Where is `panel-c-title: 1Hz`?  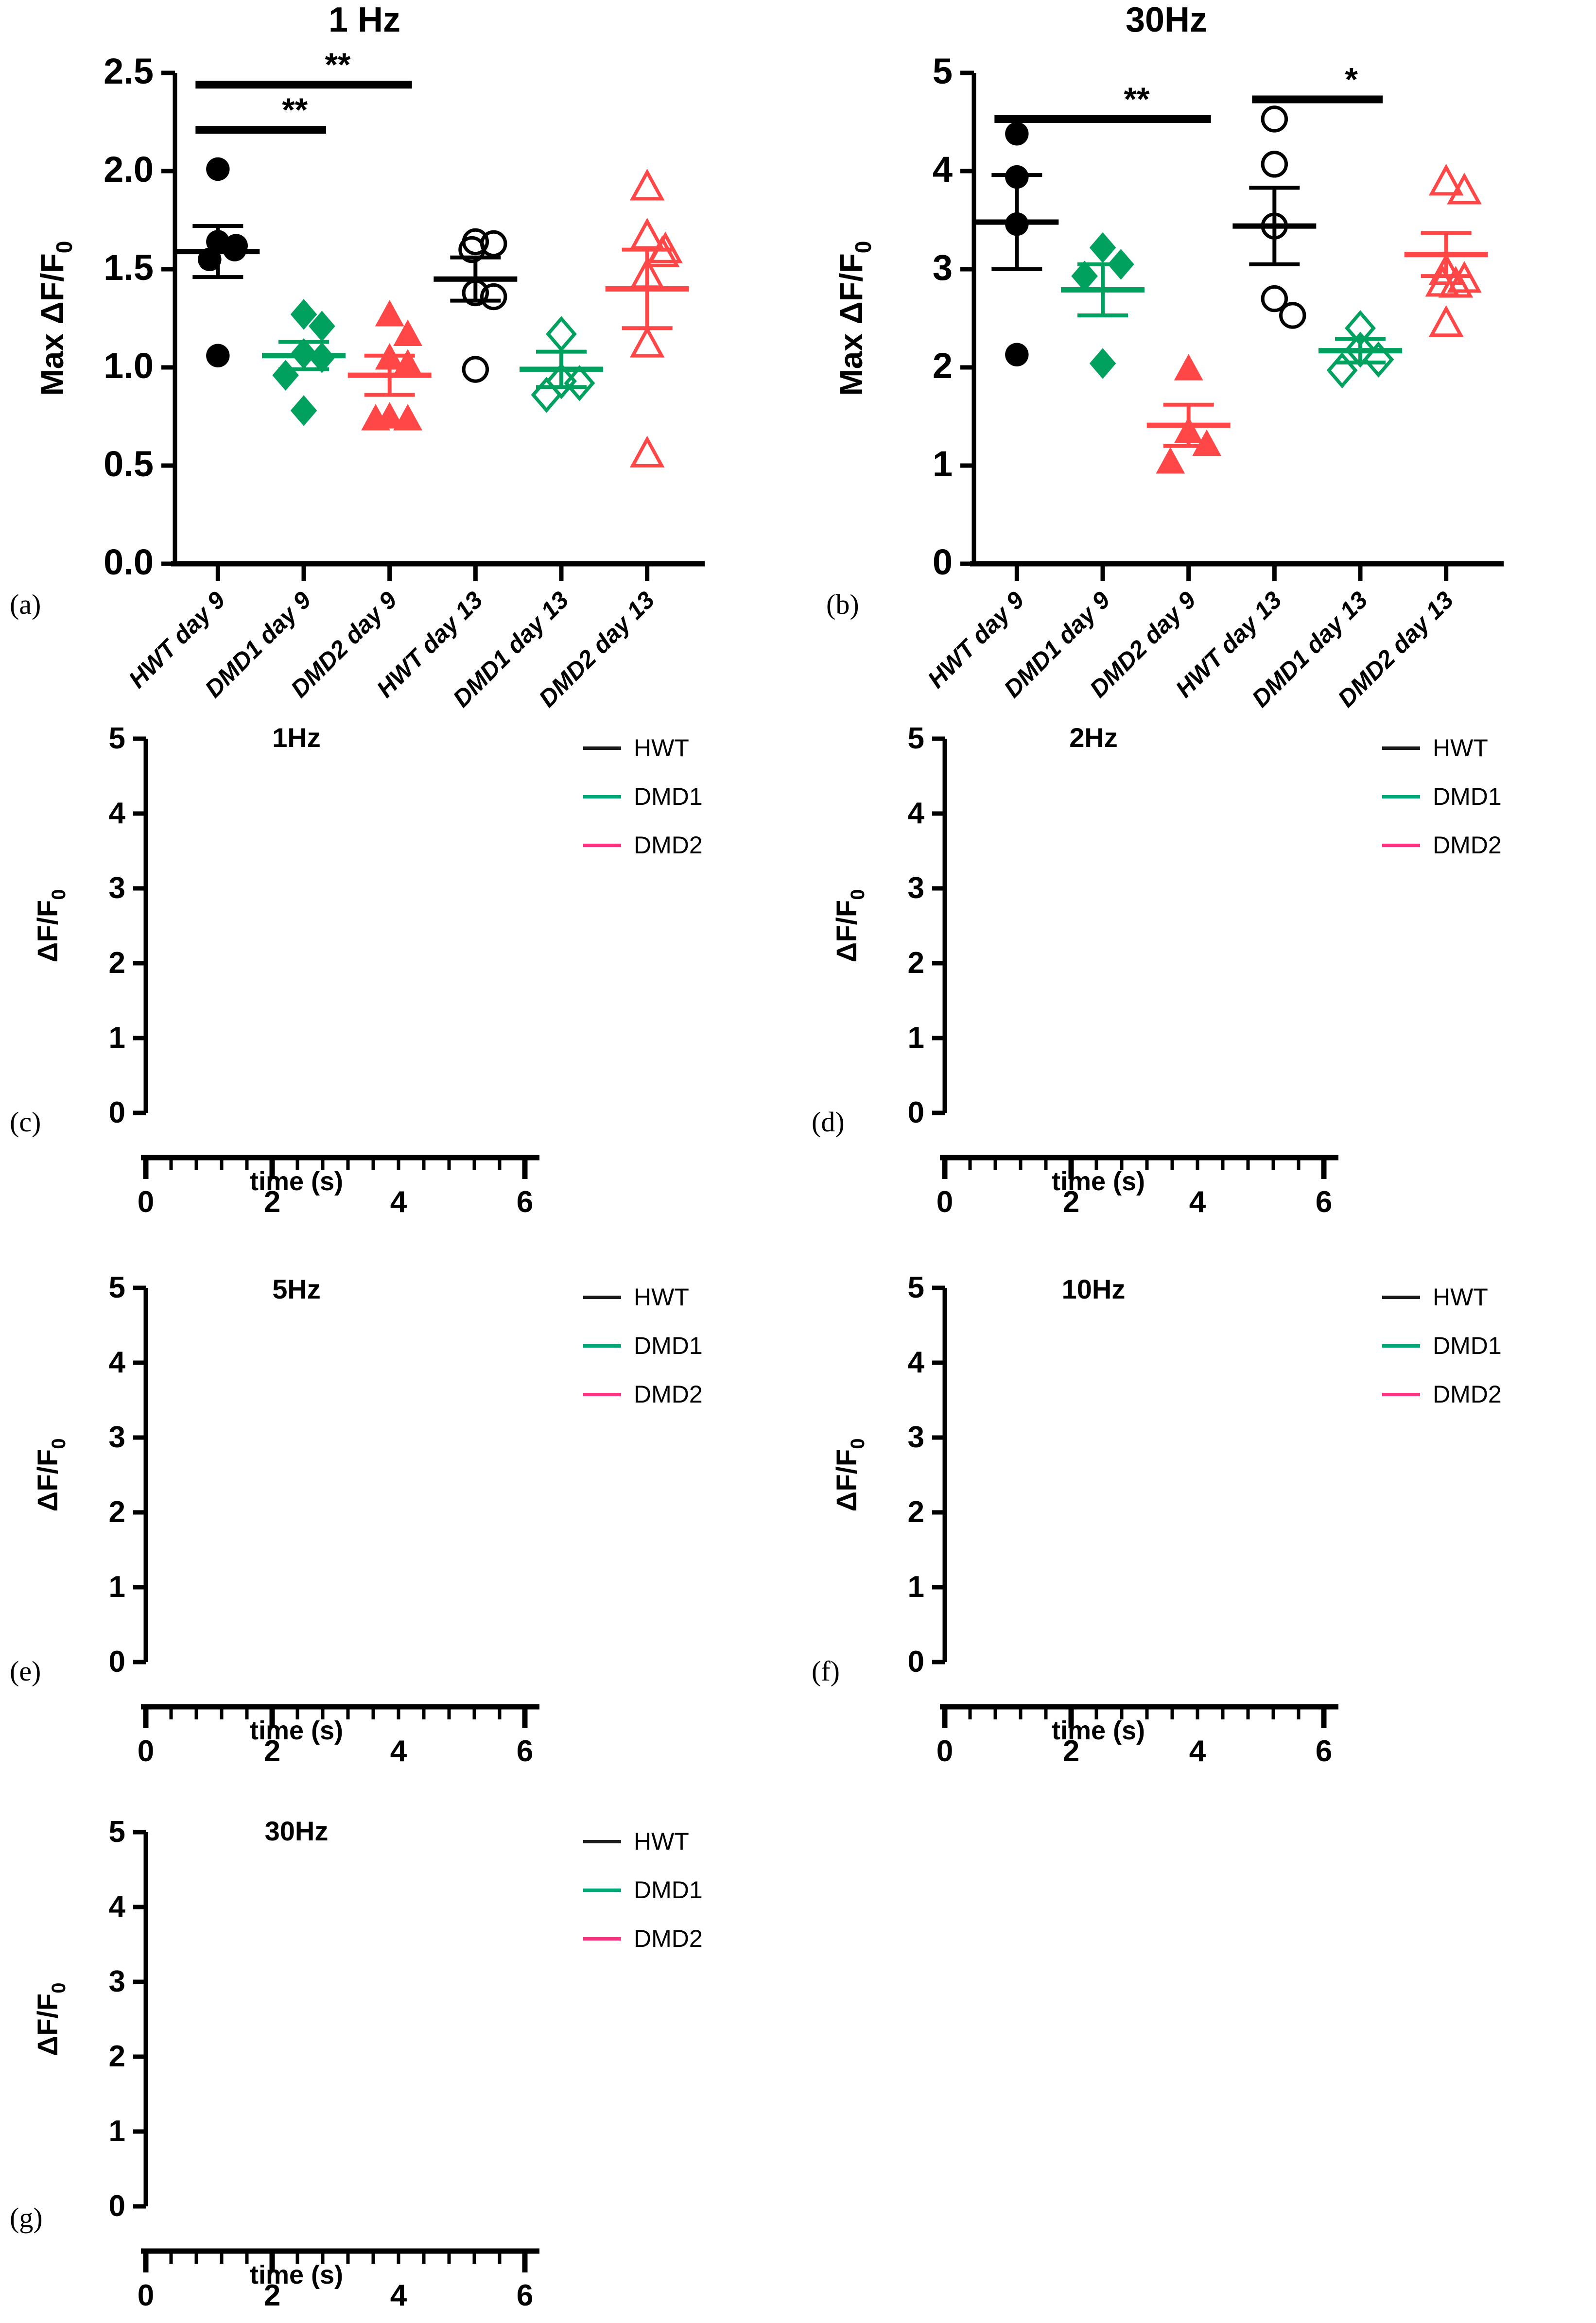 panel-c-title: 1Hz is located at coordinates (296, 737).